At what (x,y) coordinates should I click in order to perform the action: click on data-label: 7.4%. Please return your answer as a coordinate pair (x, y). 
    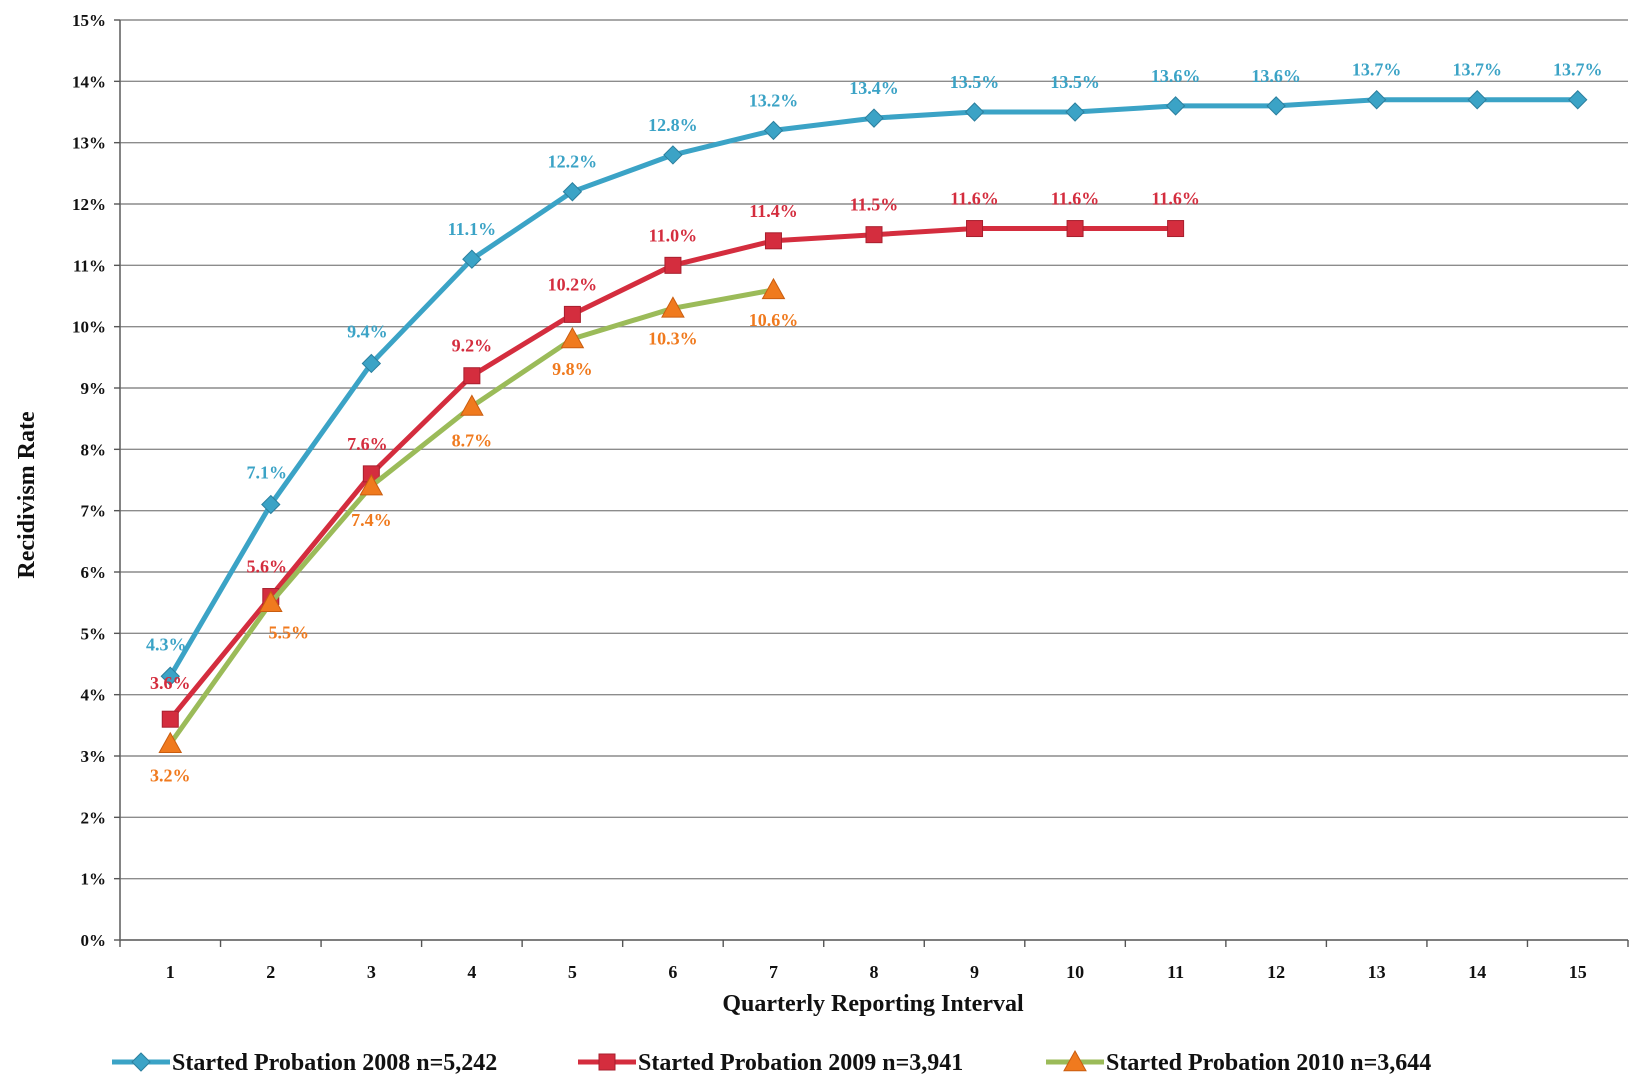
    Looking at the image, I should click on (371, 520).